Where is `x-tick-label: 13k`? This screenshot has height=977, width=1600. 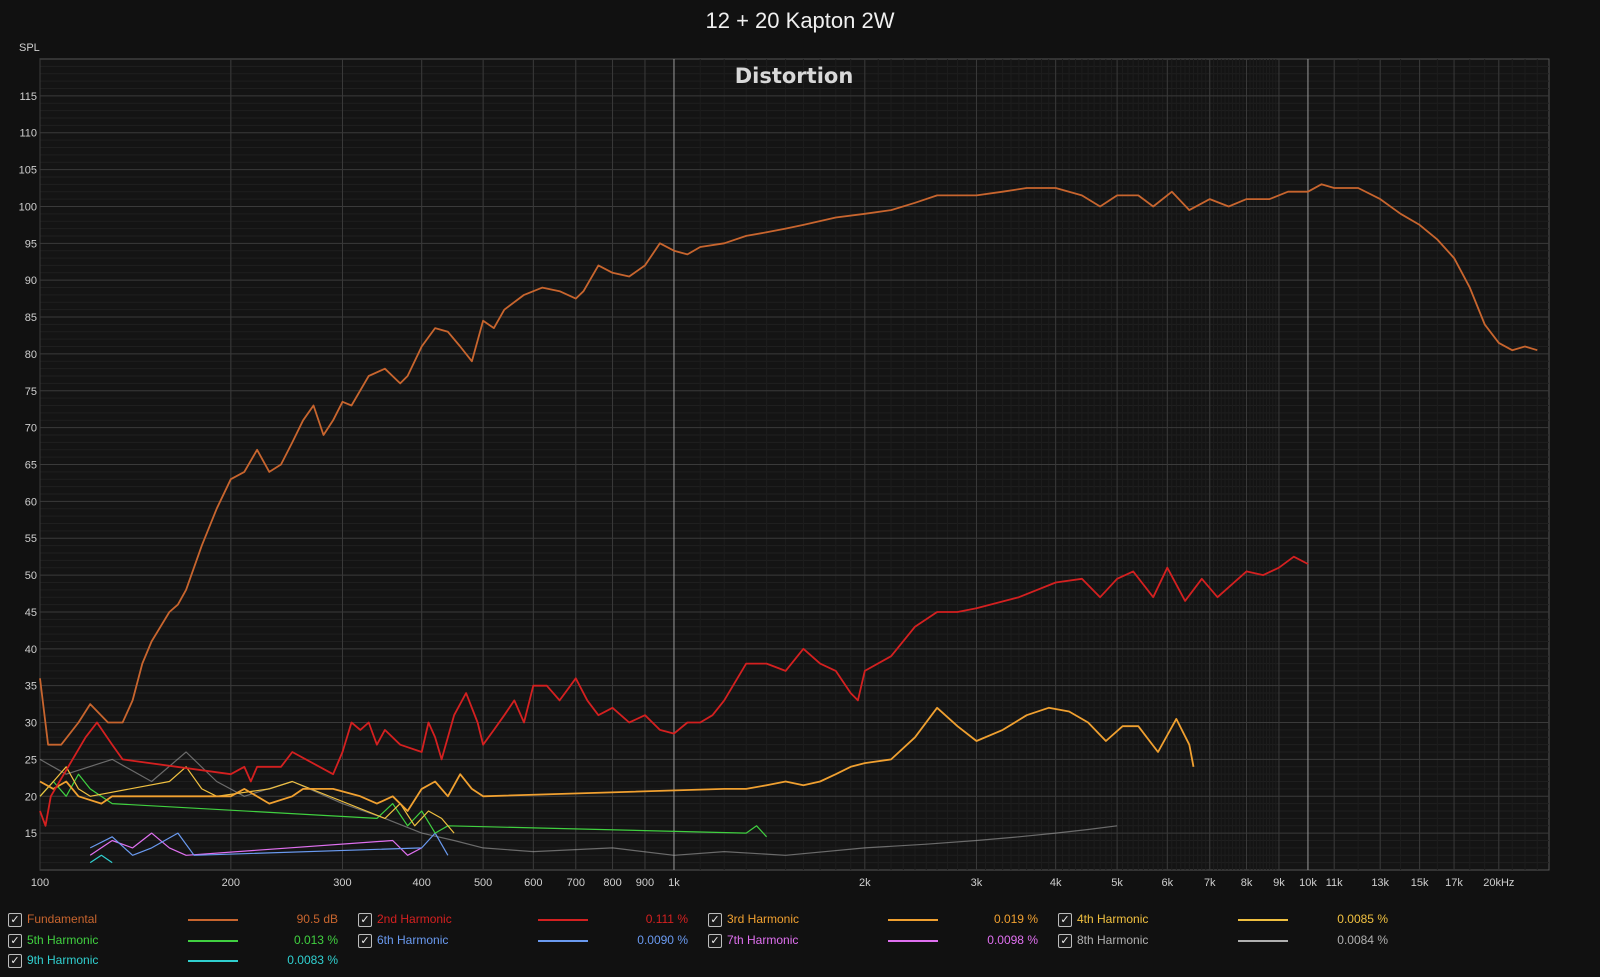
x-tick-label: 13k is located at coordinates (1380, 883).